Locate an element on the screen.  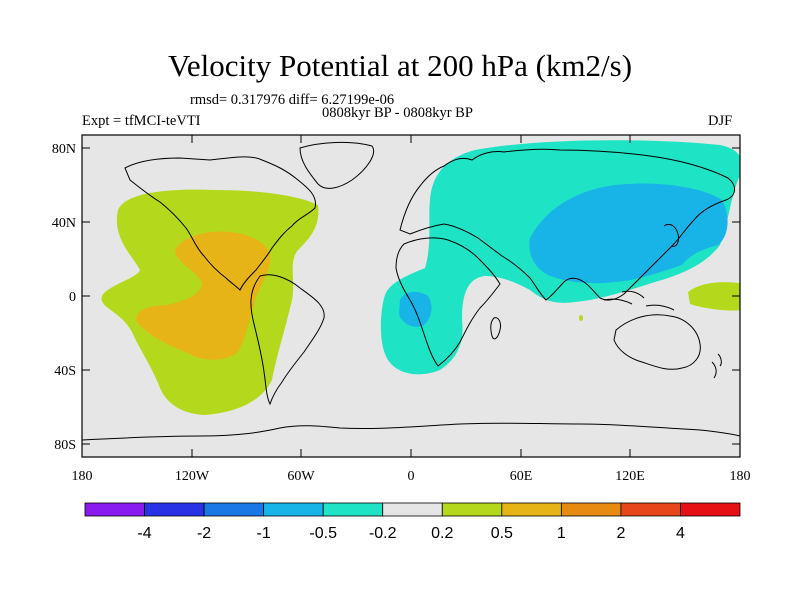
coastline-madagascar is located at coordinates (495, 328).